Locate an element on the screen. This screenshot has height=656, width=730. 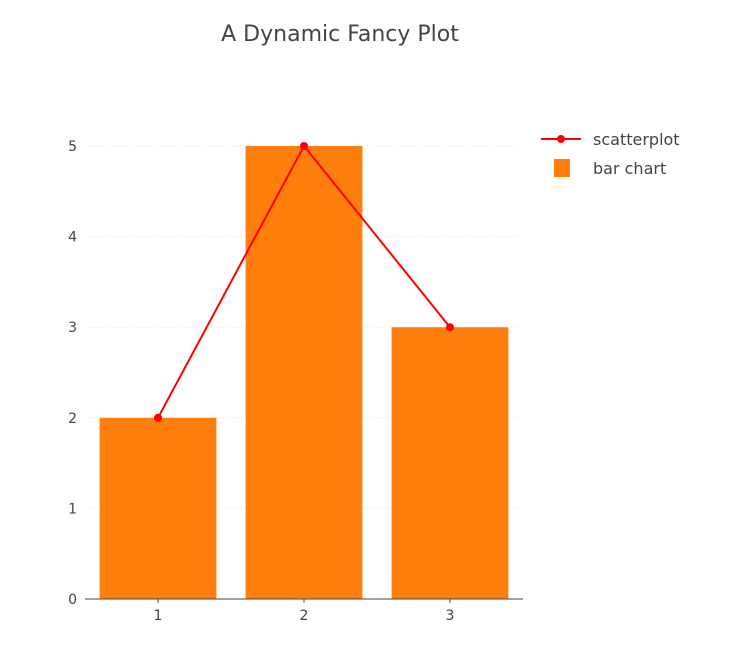
x-tick-label-3: 3 is located at coordinates (450, 616).